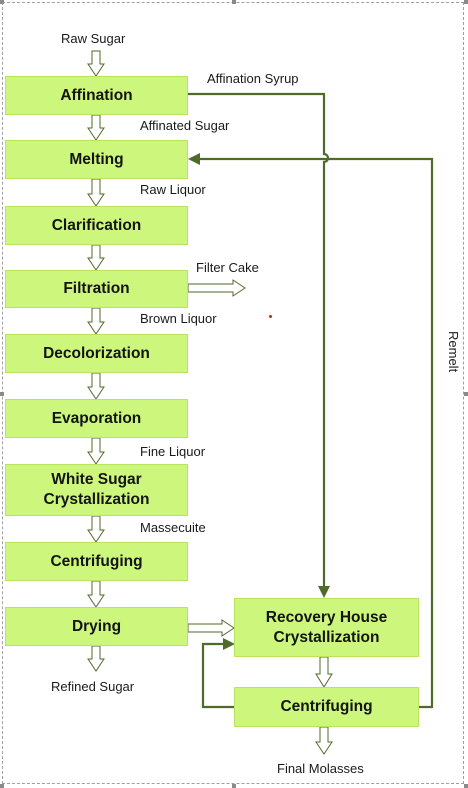 This screenshot has width=468, height=788. What do you see at coordinates (466, 394) in the screenshot?
I see `frame-handle-middle-right` at bounding box center [466, 394].